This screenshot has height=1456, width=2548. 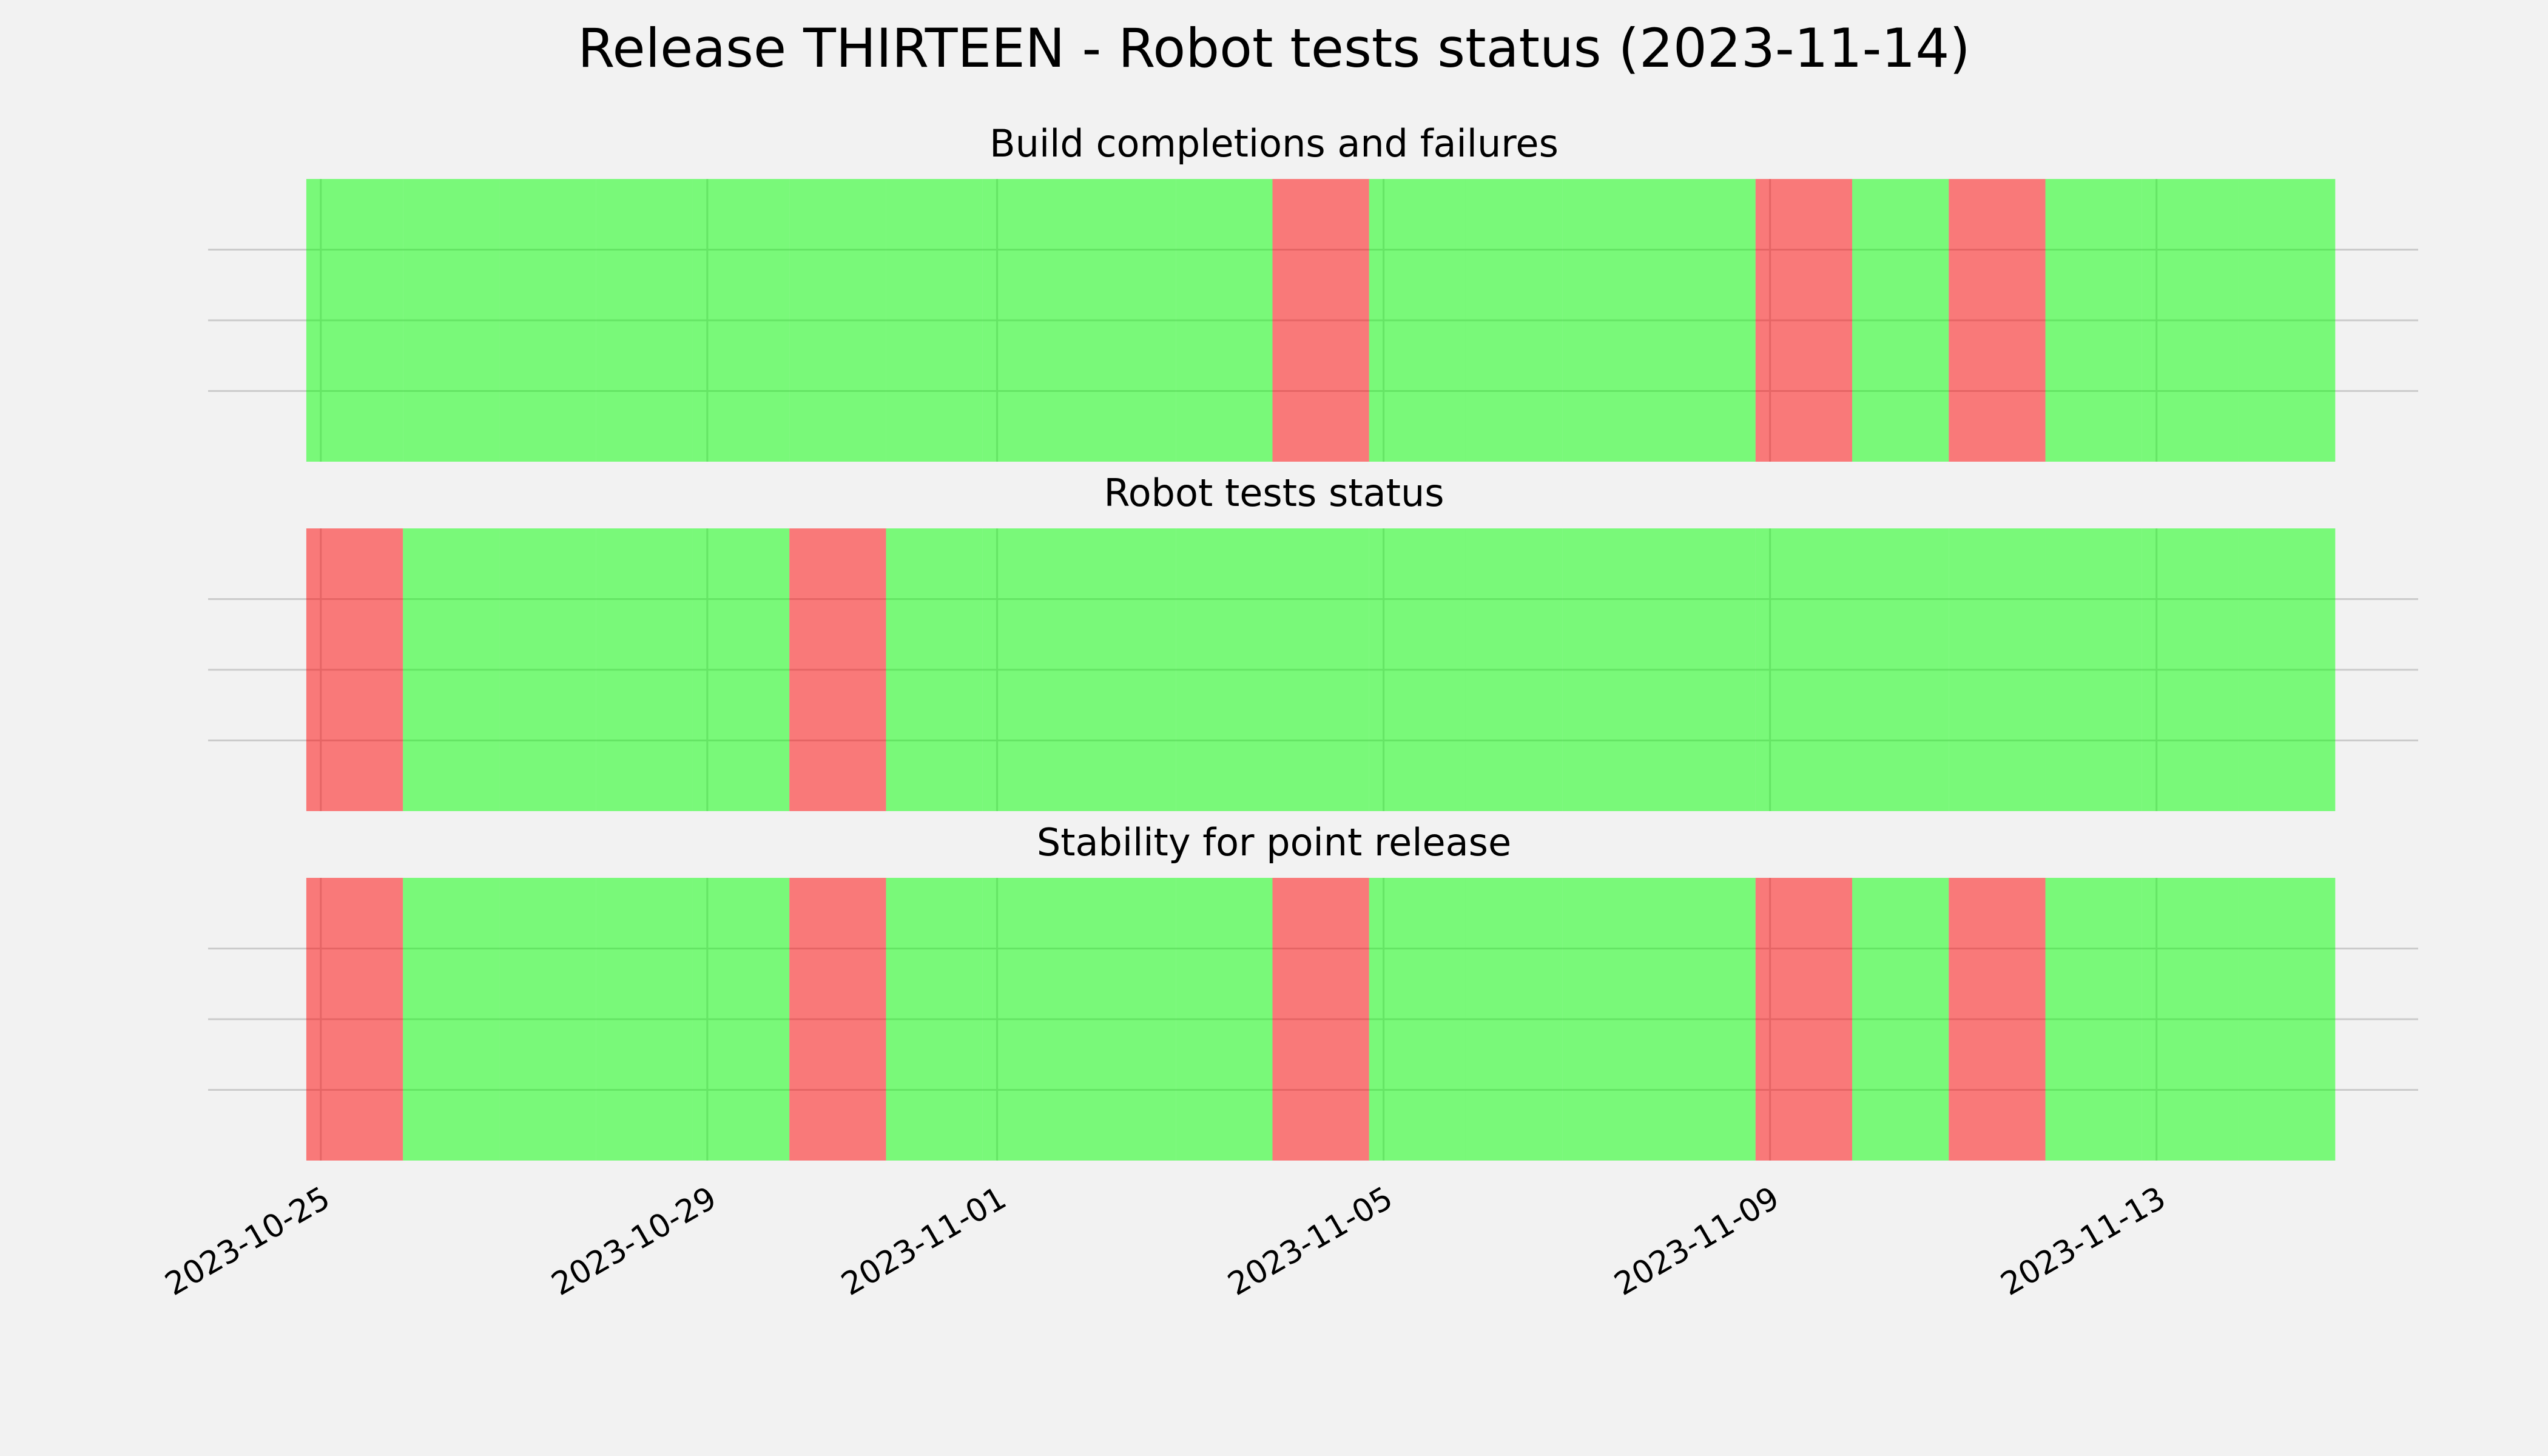 I want to click on panel-title: Robot tests status, so click(x=1274, y=493).